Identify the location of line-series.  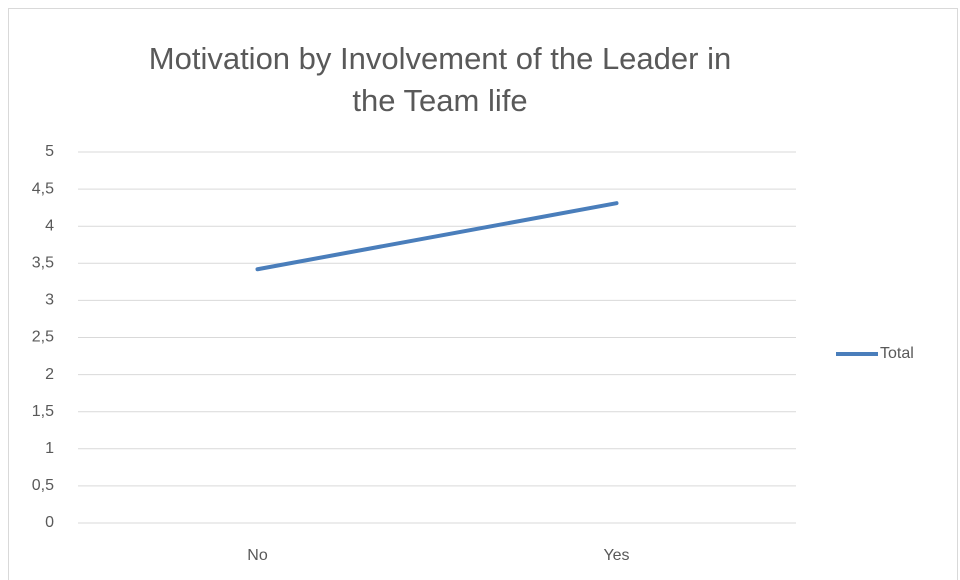
(437, 236).